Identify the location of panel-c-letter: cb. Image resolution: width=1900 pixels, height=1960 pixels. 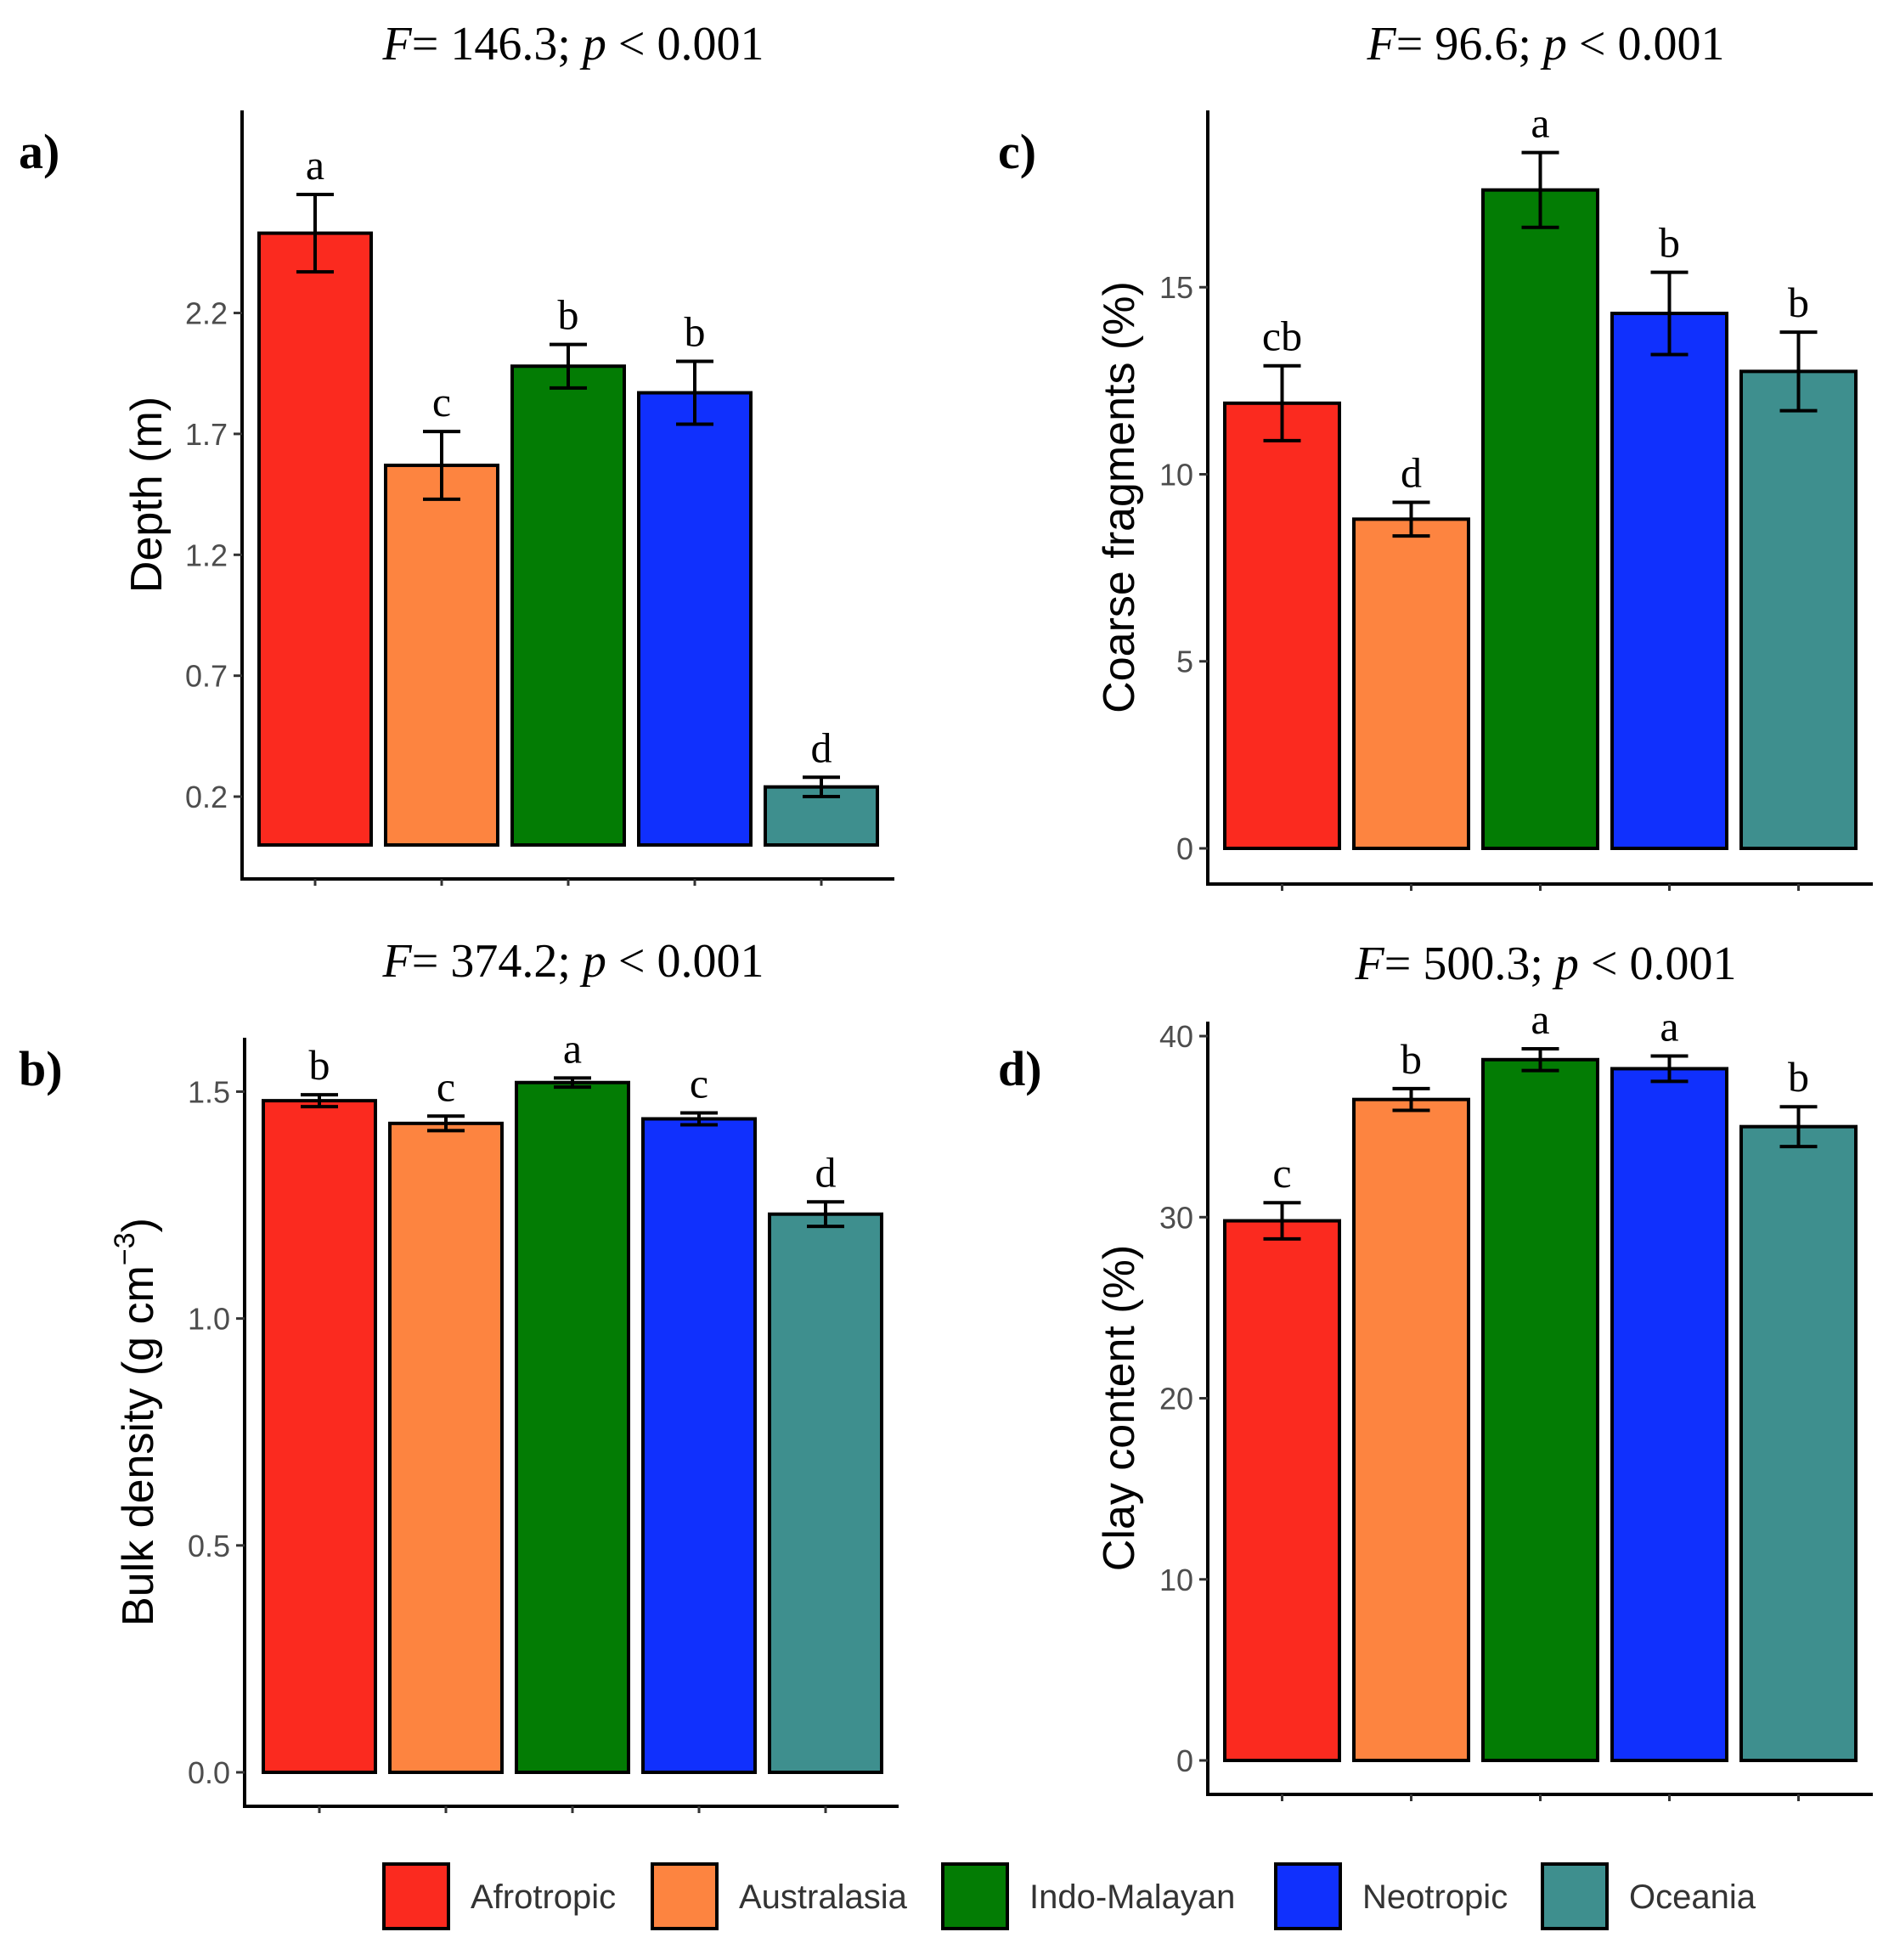
(1282, 336).